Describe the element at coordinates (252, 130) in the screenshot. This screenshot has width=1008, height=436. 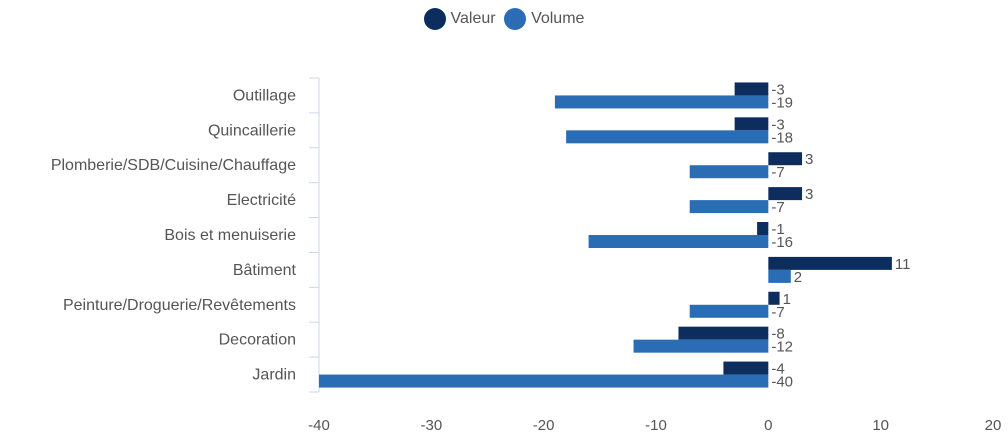
I see `category-label: Quincaillerie` at that location.